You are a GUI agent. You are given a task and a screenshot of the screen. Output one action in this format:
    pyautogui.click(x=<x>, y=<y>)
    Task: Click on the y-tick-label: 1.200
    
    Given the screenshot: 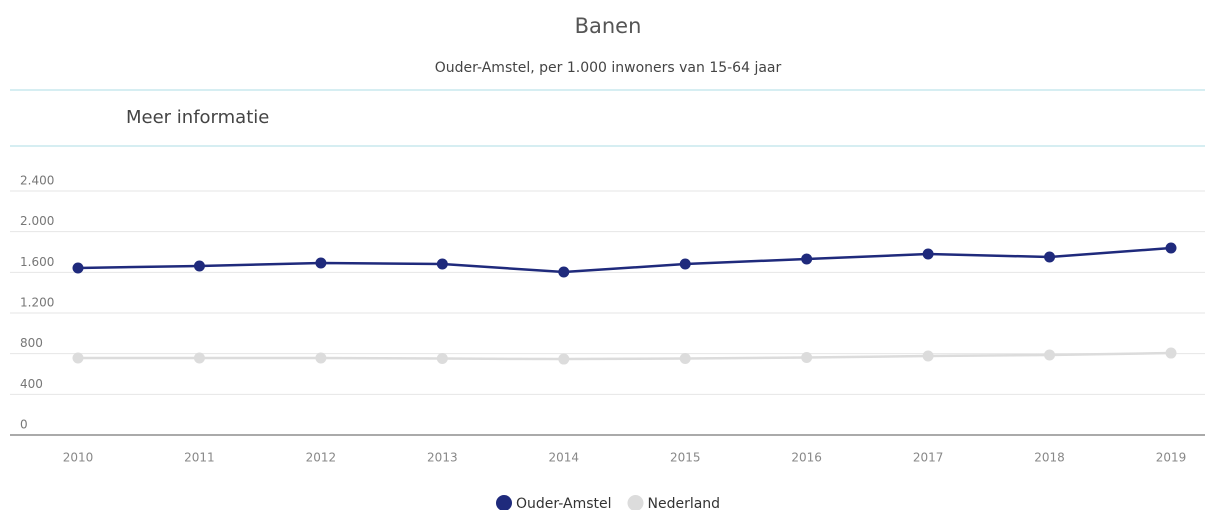 What is the action you would take?
    pyautogui.click(x=37, y=303)
    